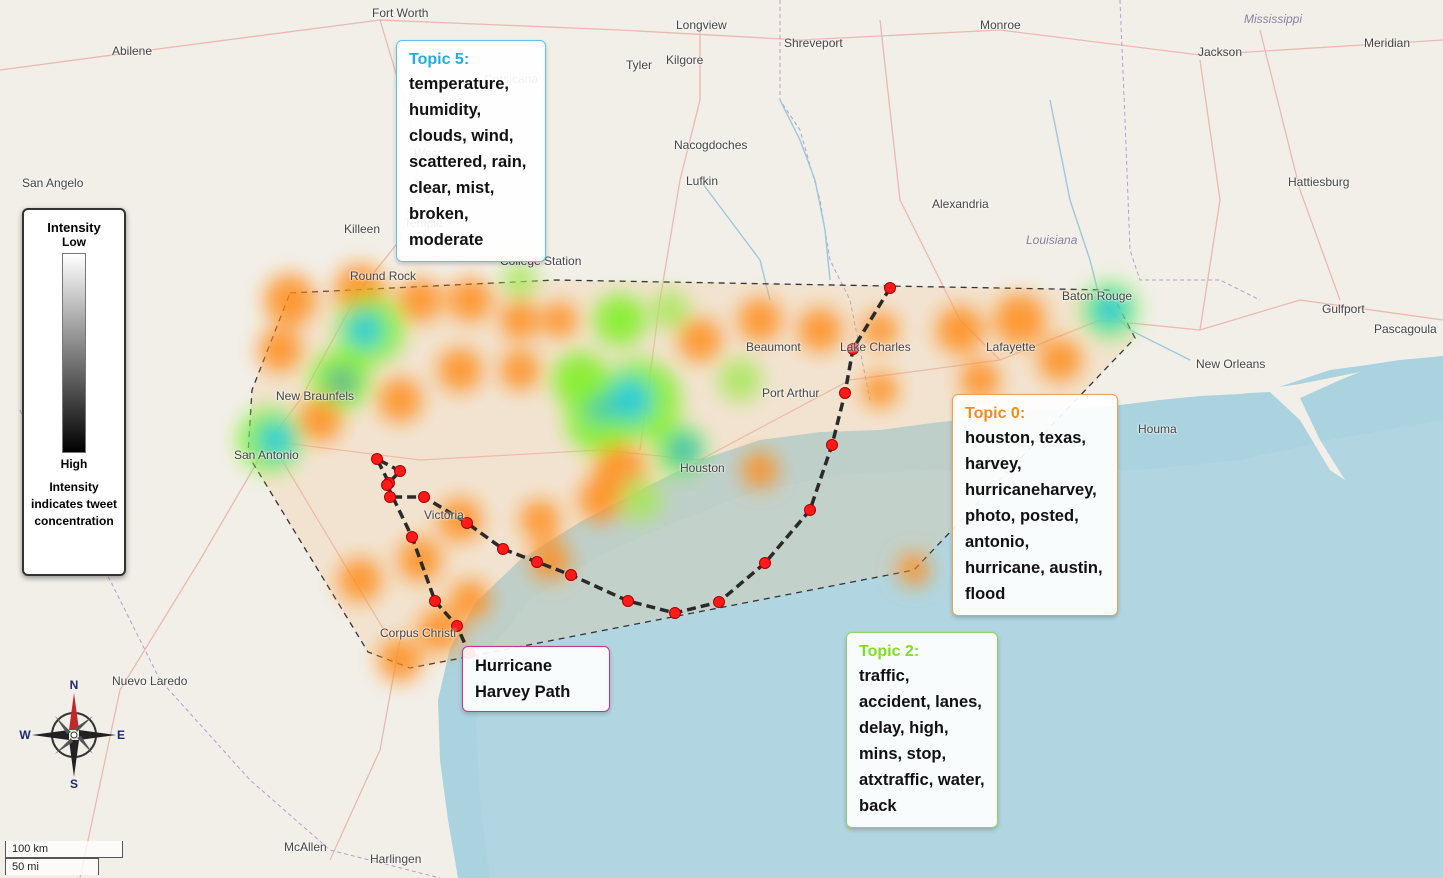 This screenshot has height=878, width=1443. I want to click on state-label: Louisiana, so click(1052, 240).